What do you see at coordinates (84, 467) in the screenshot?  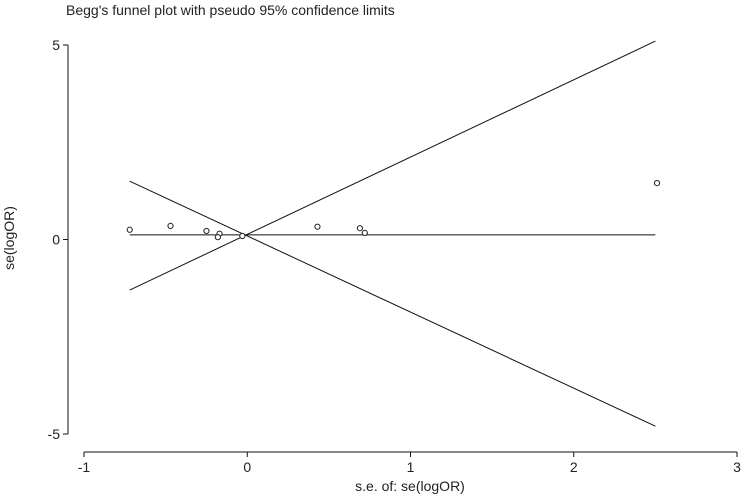 I see `x-tick-label: -1` at bounding box center [84, 467].